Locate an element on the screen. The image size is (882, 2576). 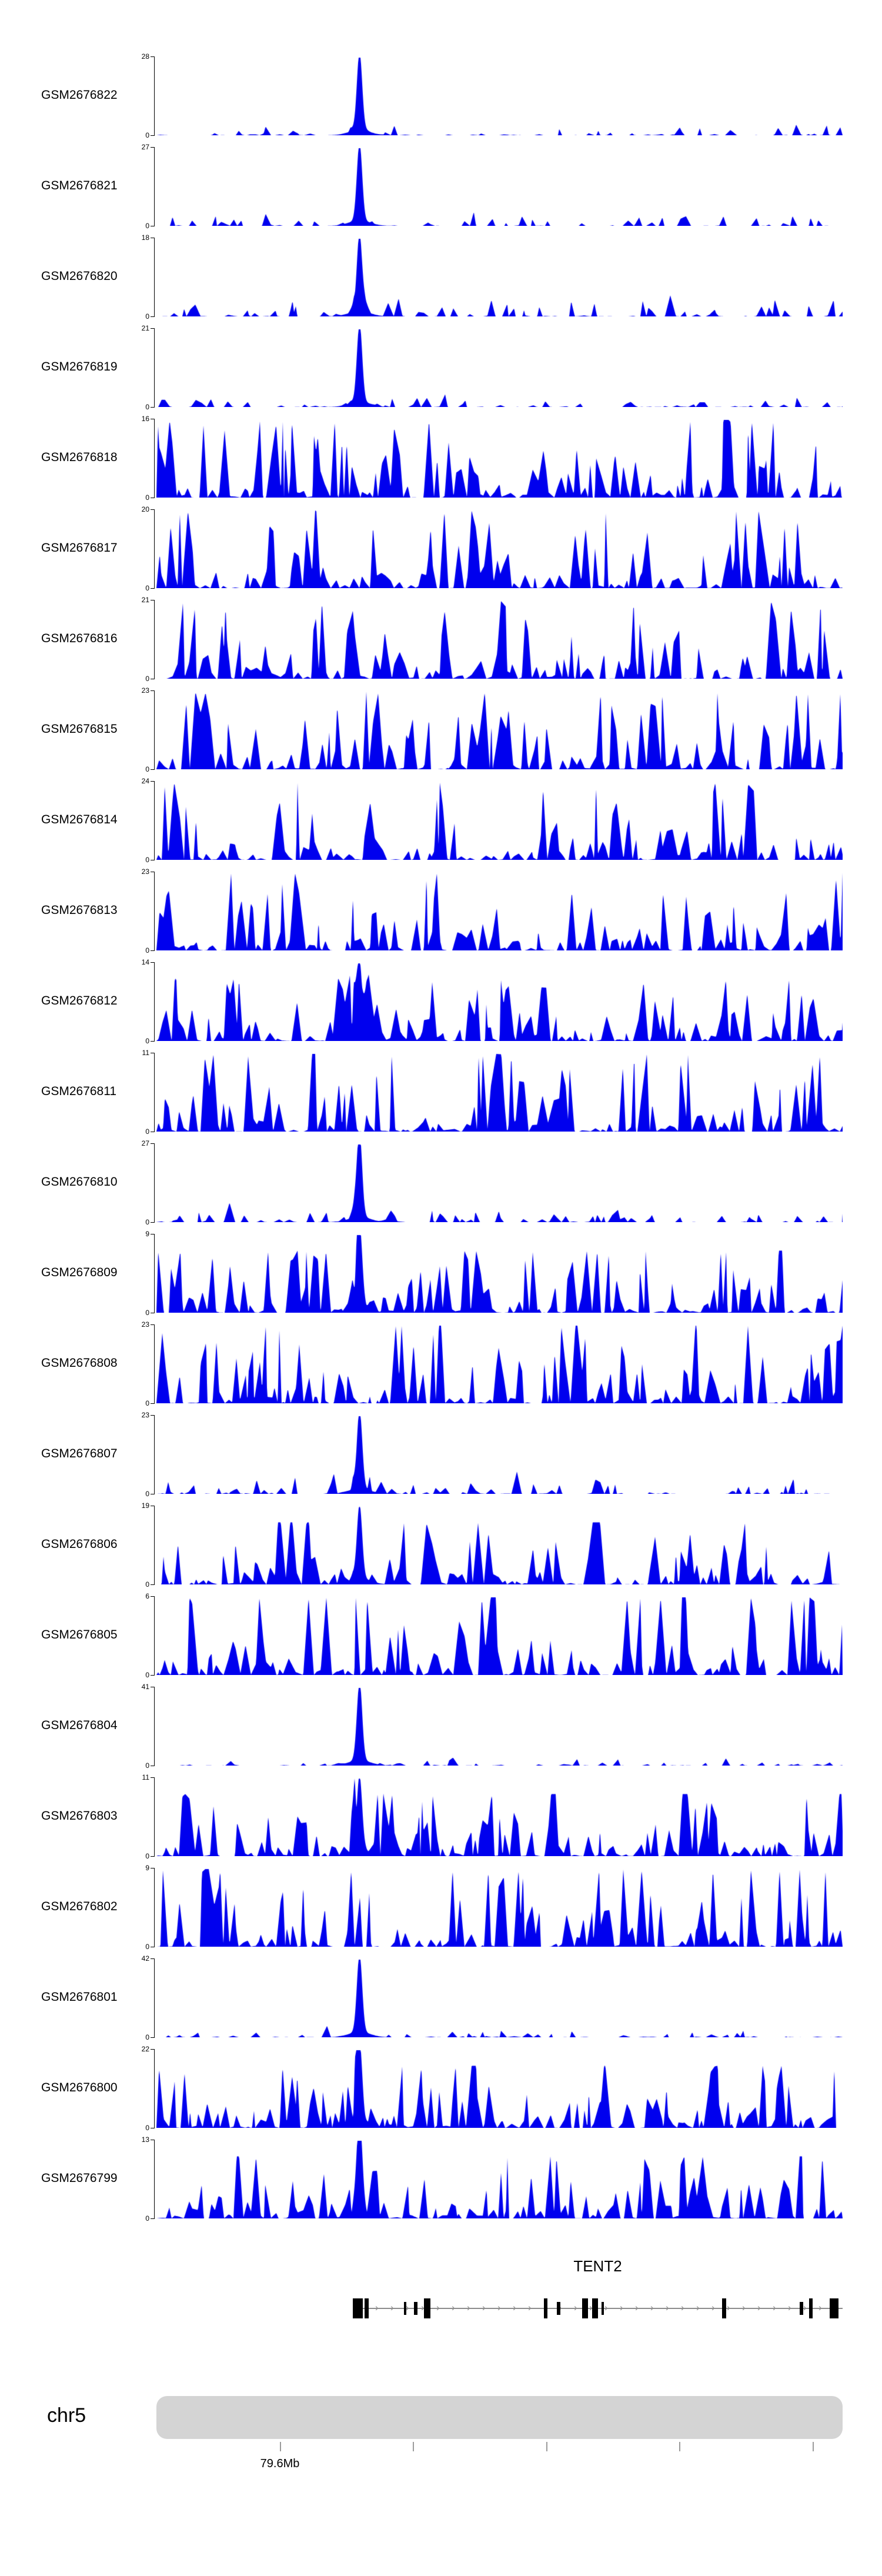
yaxis-max-label: 21 is located at coordinates (145, 600).